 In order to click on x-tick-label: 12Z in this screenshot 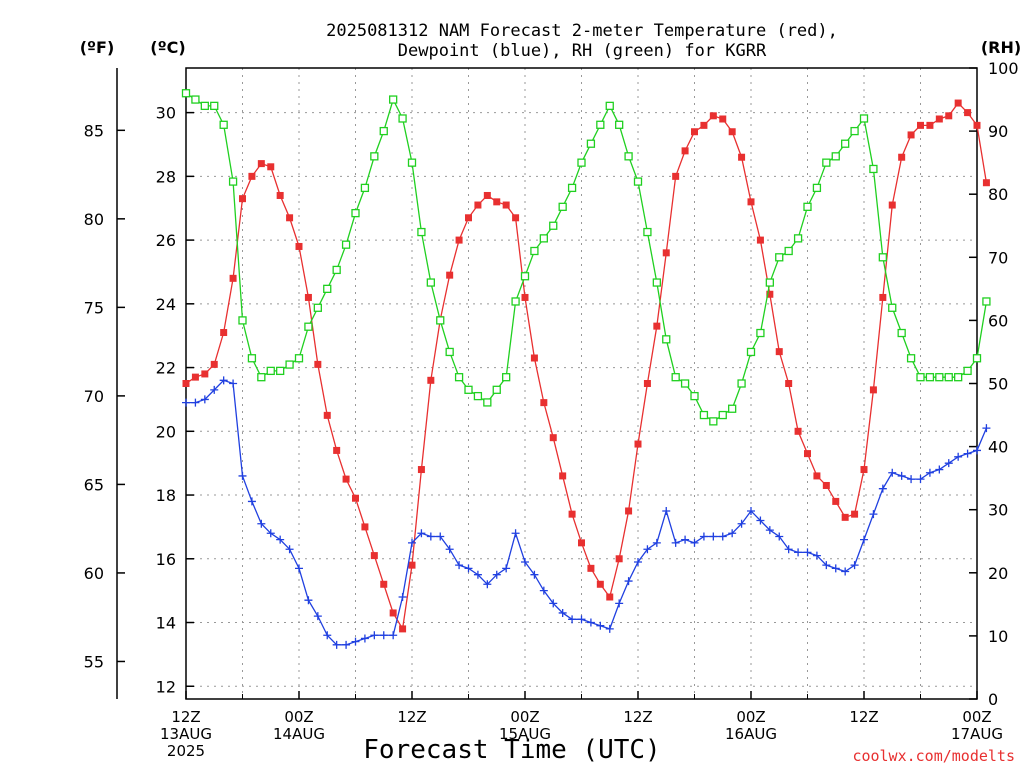, I will do `click(411, 717)`.